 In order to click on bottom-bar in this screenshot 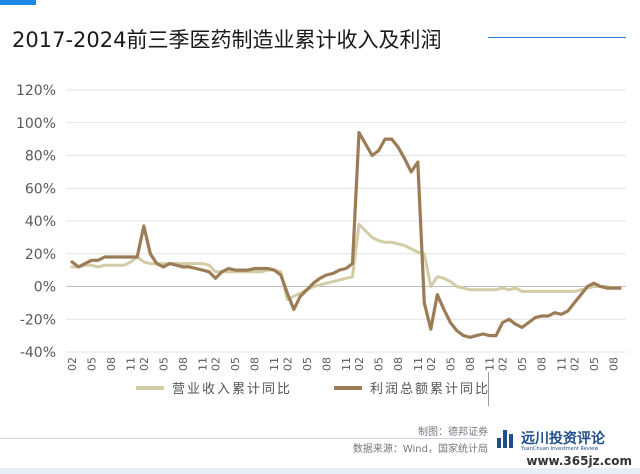, I will do `click(320, 471)`.